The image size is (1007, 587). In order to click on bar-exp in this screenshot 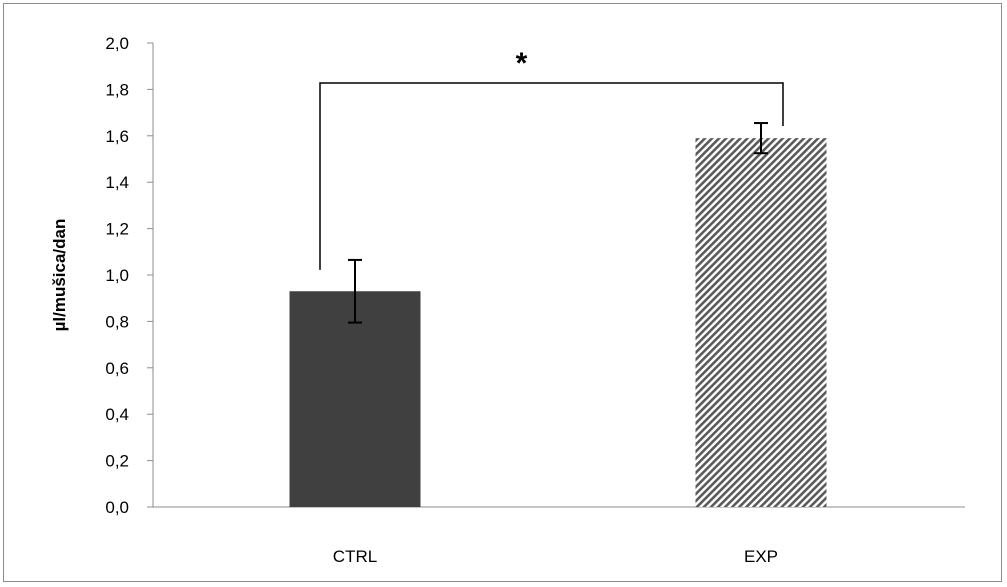, I will do `click(761, 322)`.